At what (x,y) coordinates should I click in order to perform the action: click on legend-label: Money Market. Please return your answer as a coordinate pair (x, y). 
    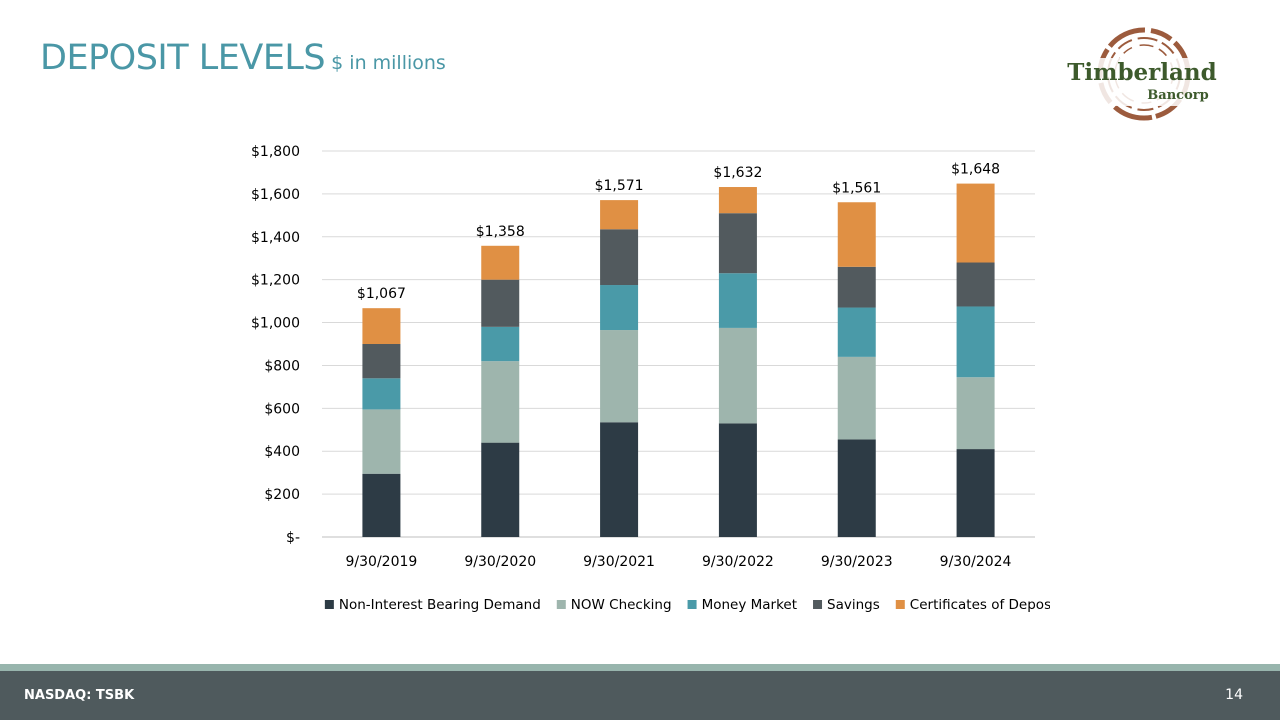
    Looking at the image, I should click on (749, 605).